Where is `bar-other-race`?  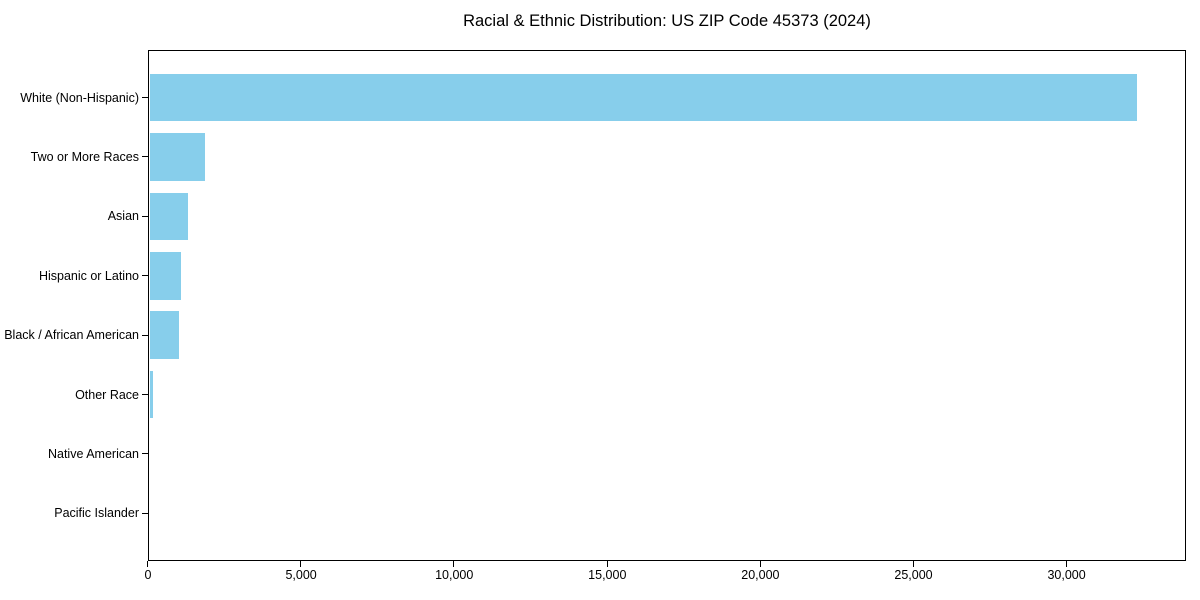
bar-other-race is located at coordinates (151, 394).